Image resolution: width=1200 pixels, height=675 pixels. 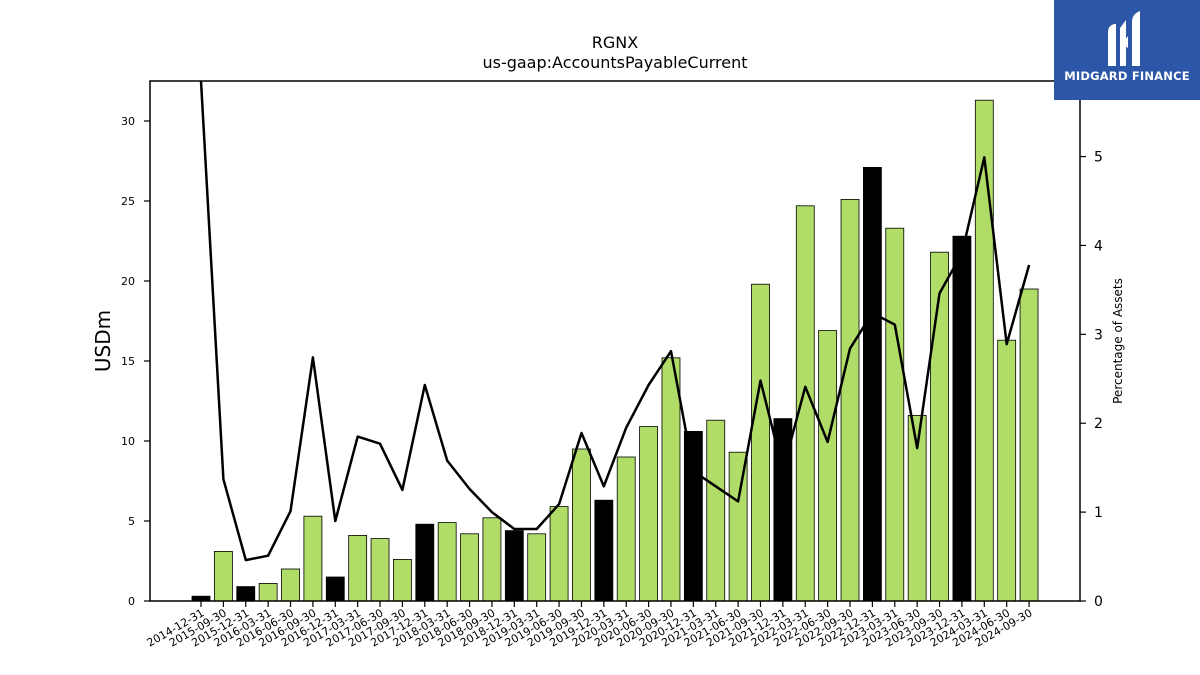 What do you see at coordinates (128, 281) in the screenshot?
I see `y-tick-label: 20` at bounding box center [128, 281].